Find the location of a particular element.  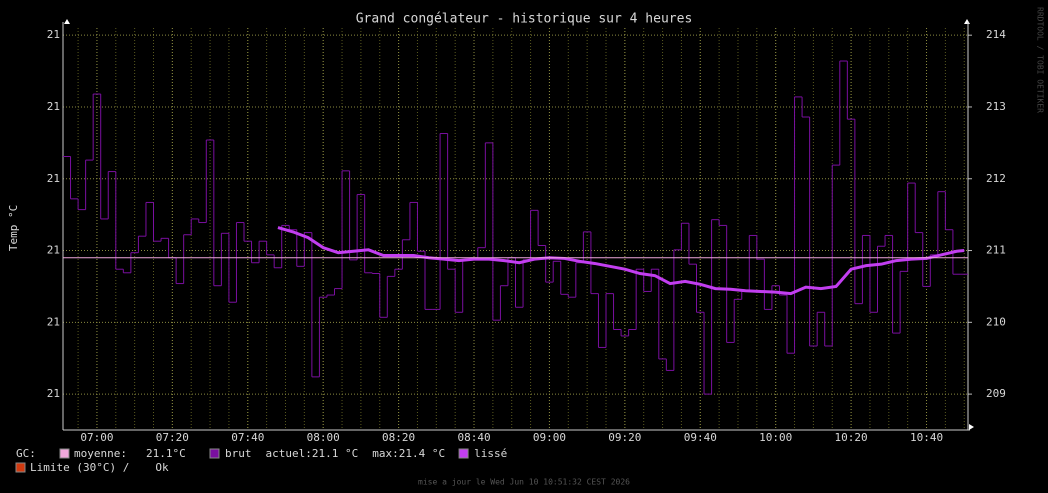

y2-tick-label: 212 is located at coordinates (996, 178).